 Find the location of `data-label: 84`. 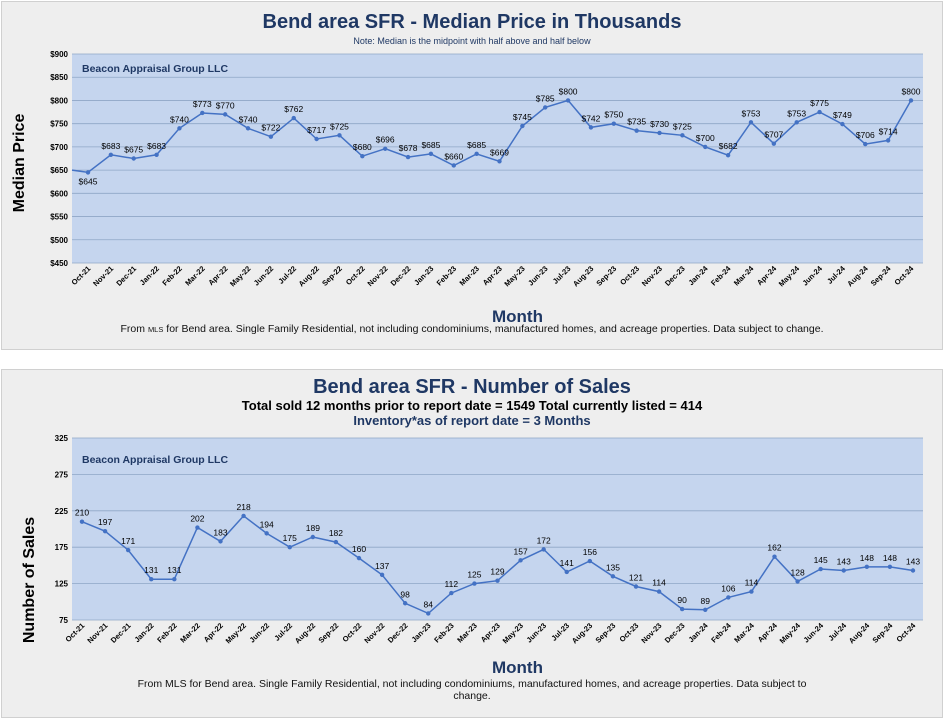

data-label: 84 is located at coordinates (429, 604).